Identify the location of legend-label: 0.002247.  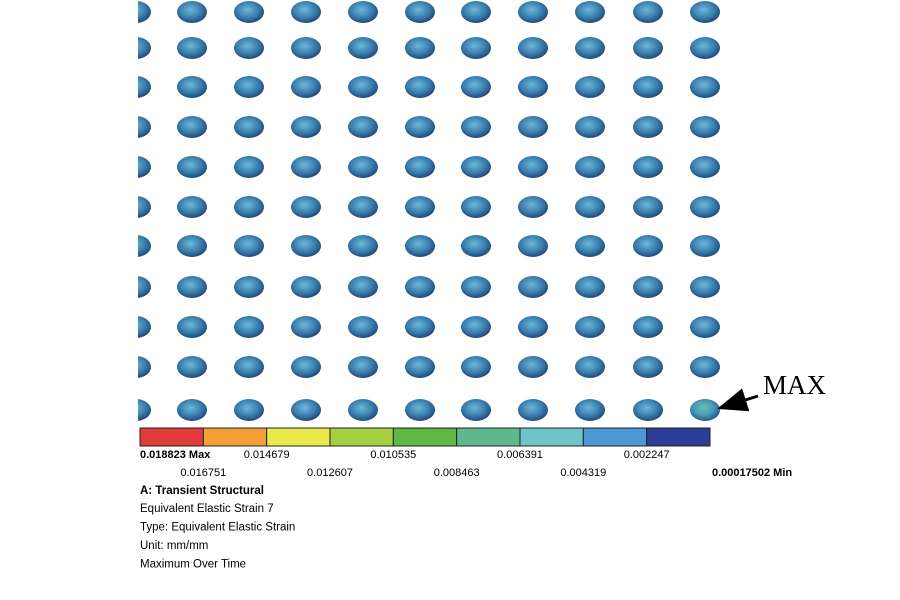
(647, 455).